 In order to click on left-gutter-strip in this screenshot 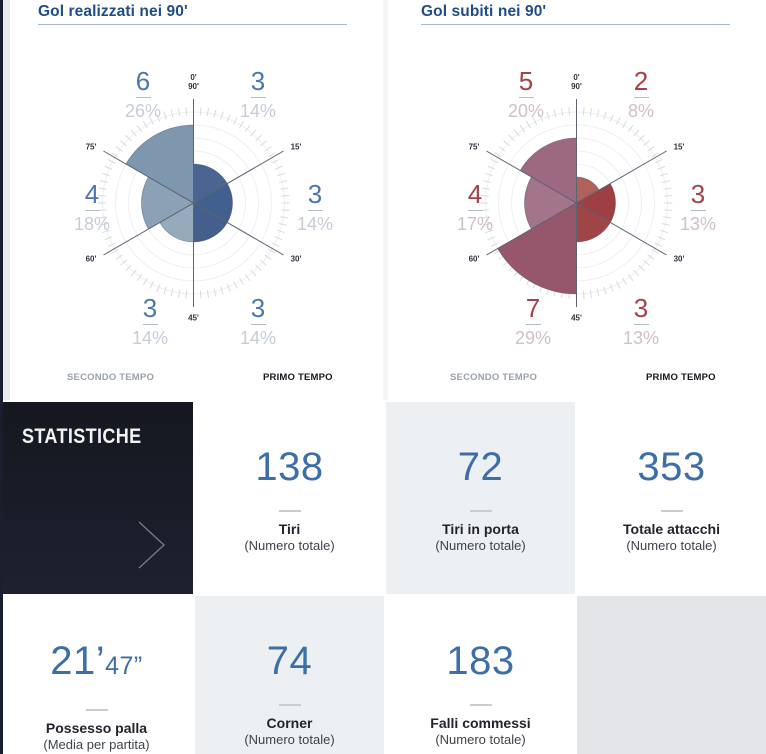, I will do `click(6, 200)`.